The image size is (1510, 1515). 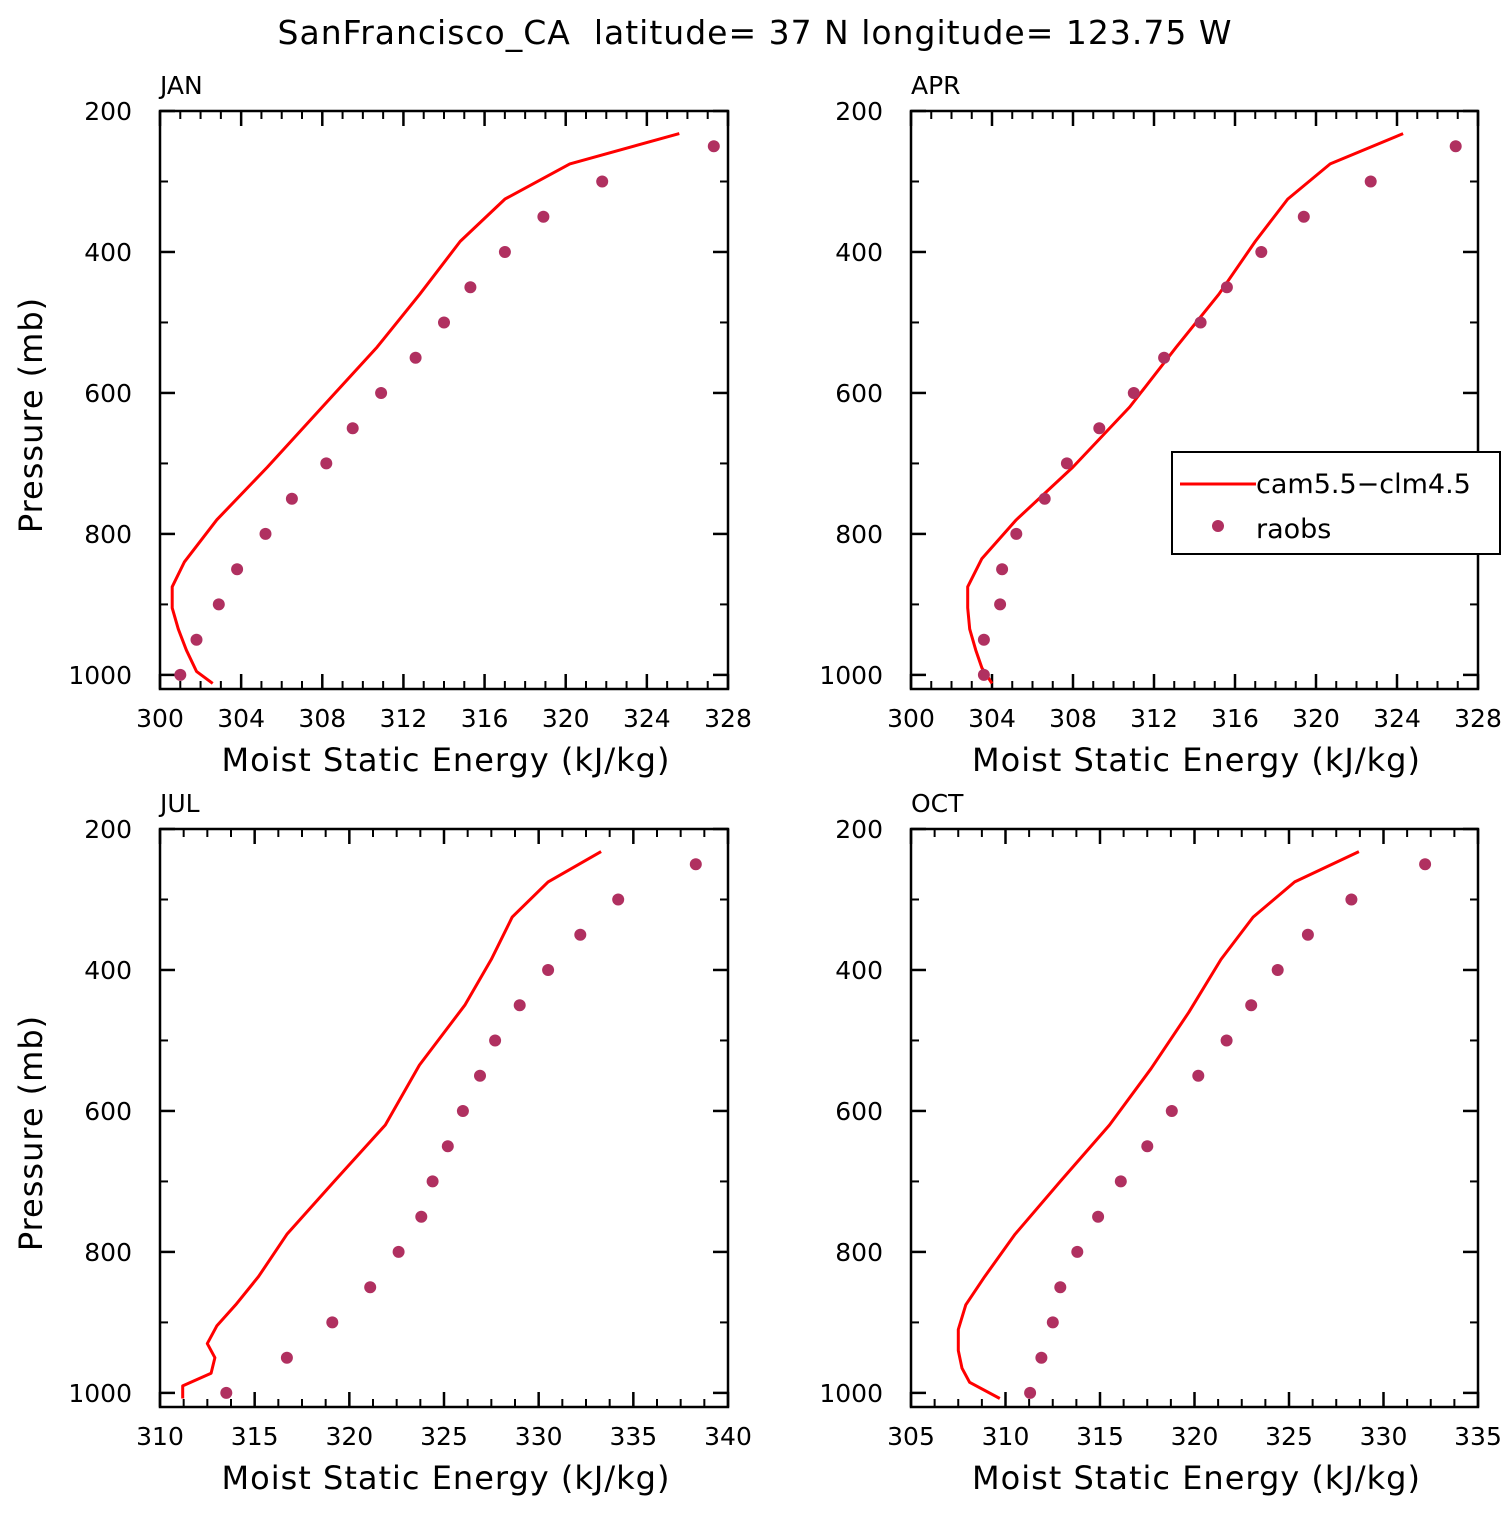 I want to click on y-tick-label: 600, so click(x=108, y=1111).